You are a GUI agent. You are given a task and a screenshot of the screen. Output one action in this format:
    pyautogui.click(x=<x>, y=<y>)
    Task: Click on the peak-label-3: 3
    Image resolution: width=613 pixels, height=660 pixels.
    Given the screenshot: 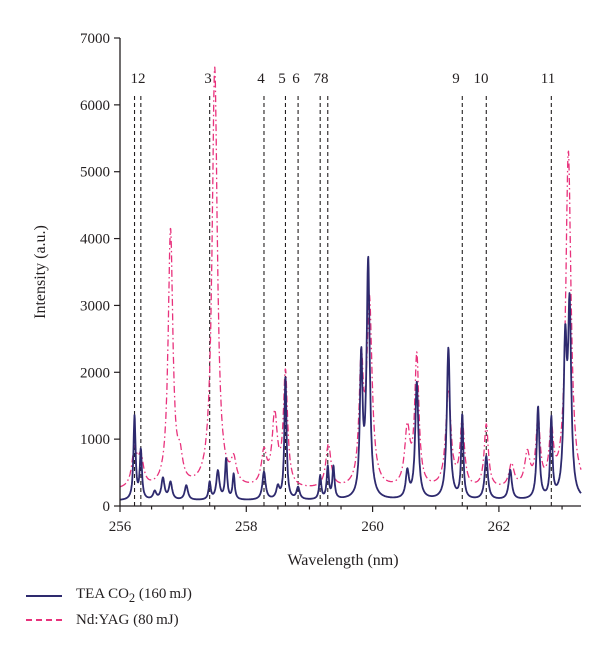 What is the action you would take?
    pyautogui.click(x=208, y=79)
    